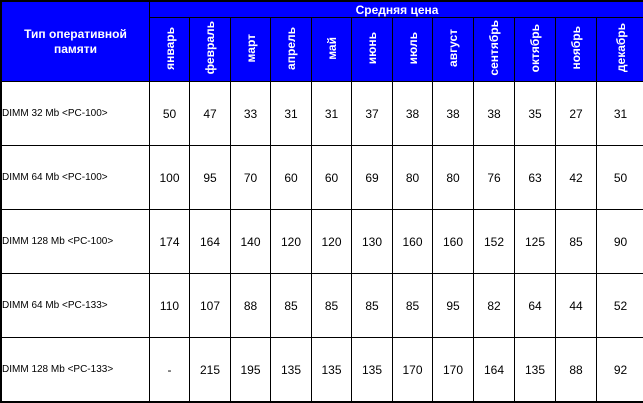 The width and height of the screenshot is (643, 403). I want to click on month-label: октябрь, so click(535, 48).